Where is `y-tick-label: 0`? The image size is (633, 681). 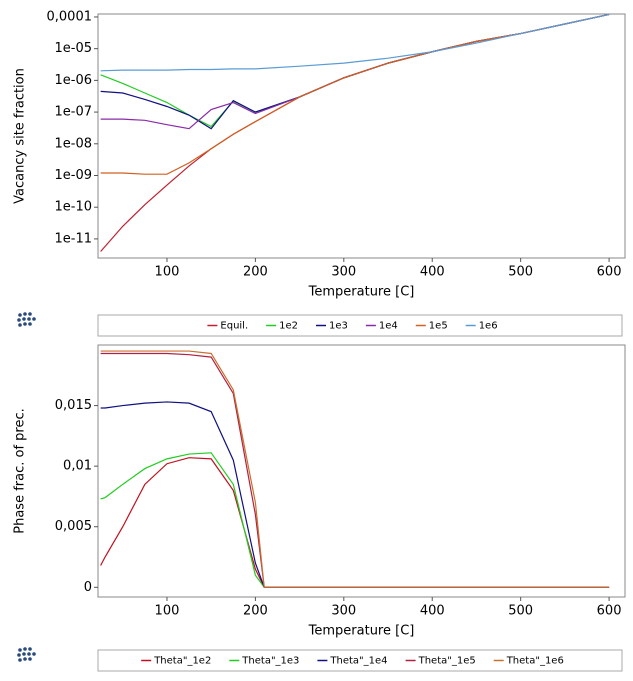
y-tick-label: 0 is located at coordinates (88, 587).